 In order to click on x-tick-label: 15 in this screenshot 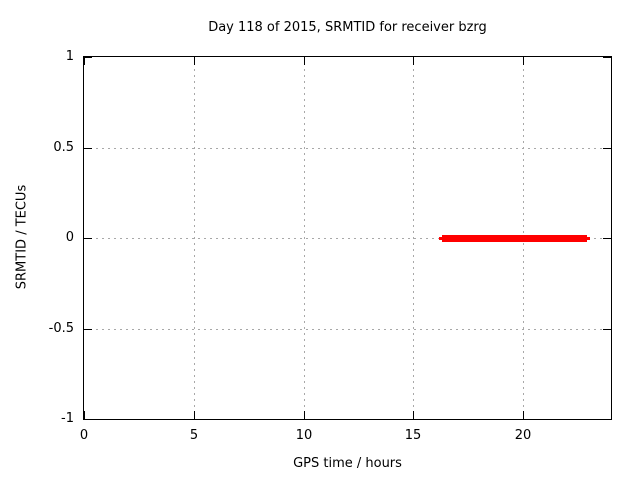, I will do `click(413, 435)`.